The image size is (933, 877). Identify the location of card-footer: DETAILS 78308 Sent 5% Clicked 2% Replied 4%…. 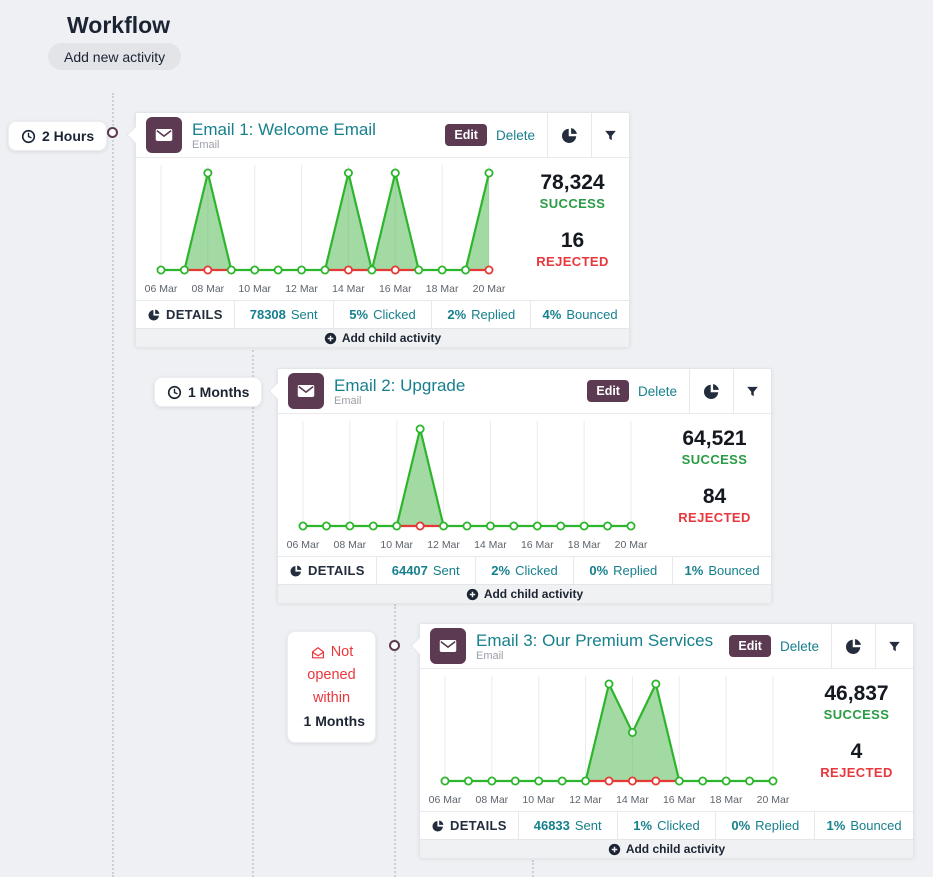
(382, 314).